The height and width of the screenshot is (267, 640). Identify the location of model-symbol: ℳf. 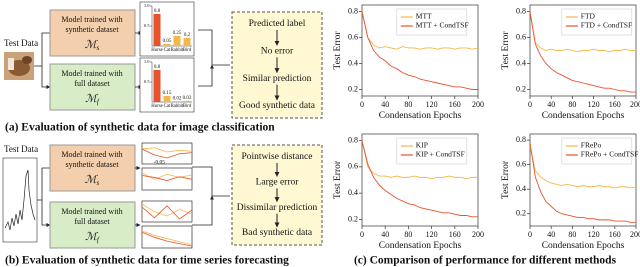
(92, 99).